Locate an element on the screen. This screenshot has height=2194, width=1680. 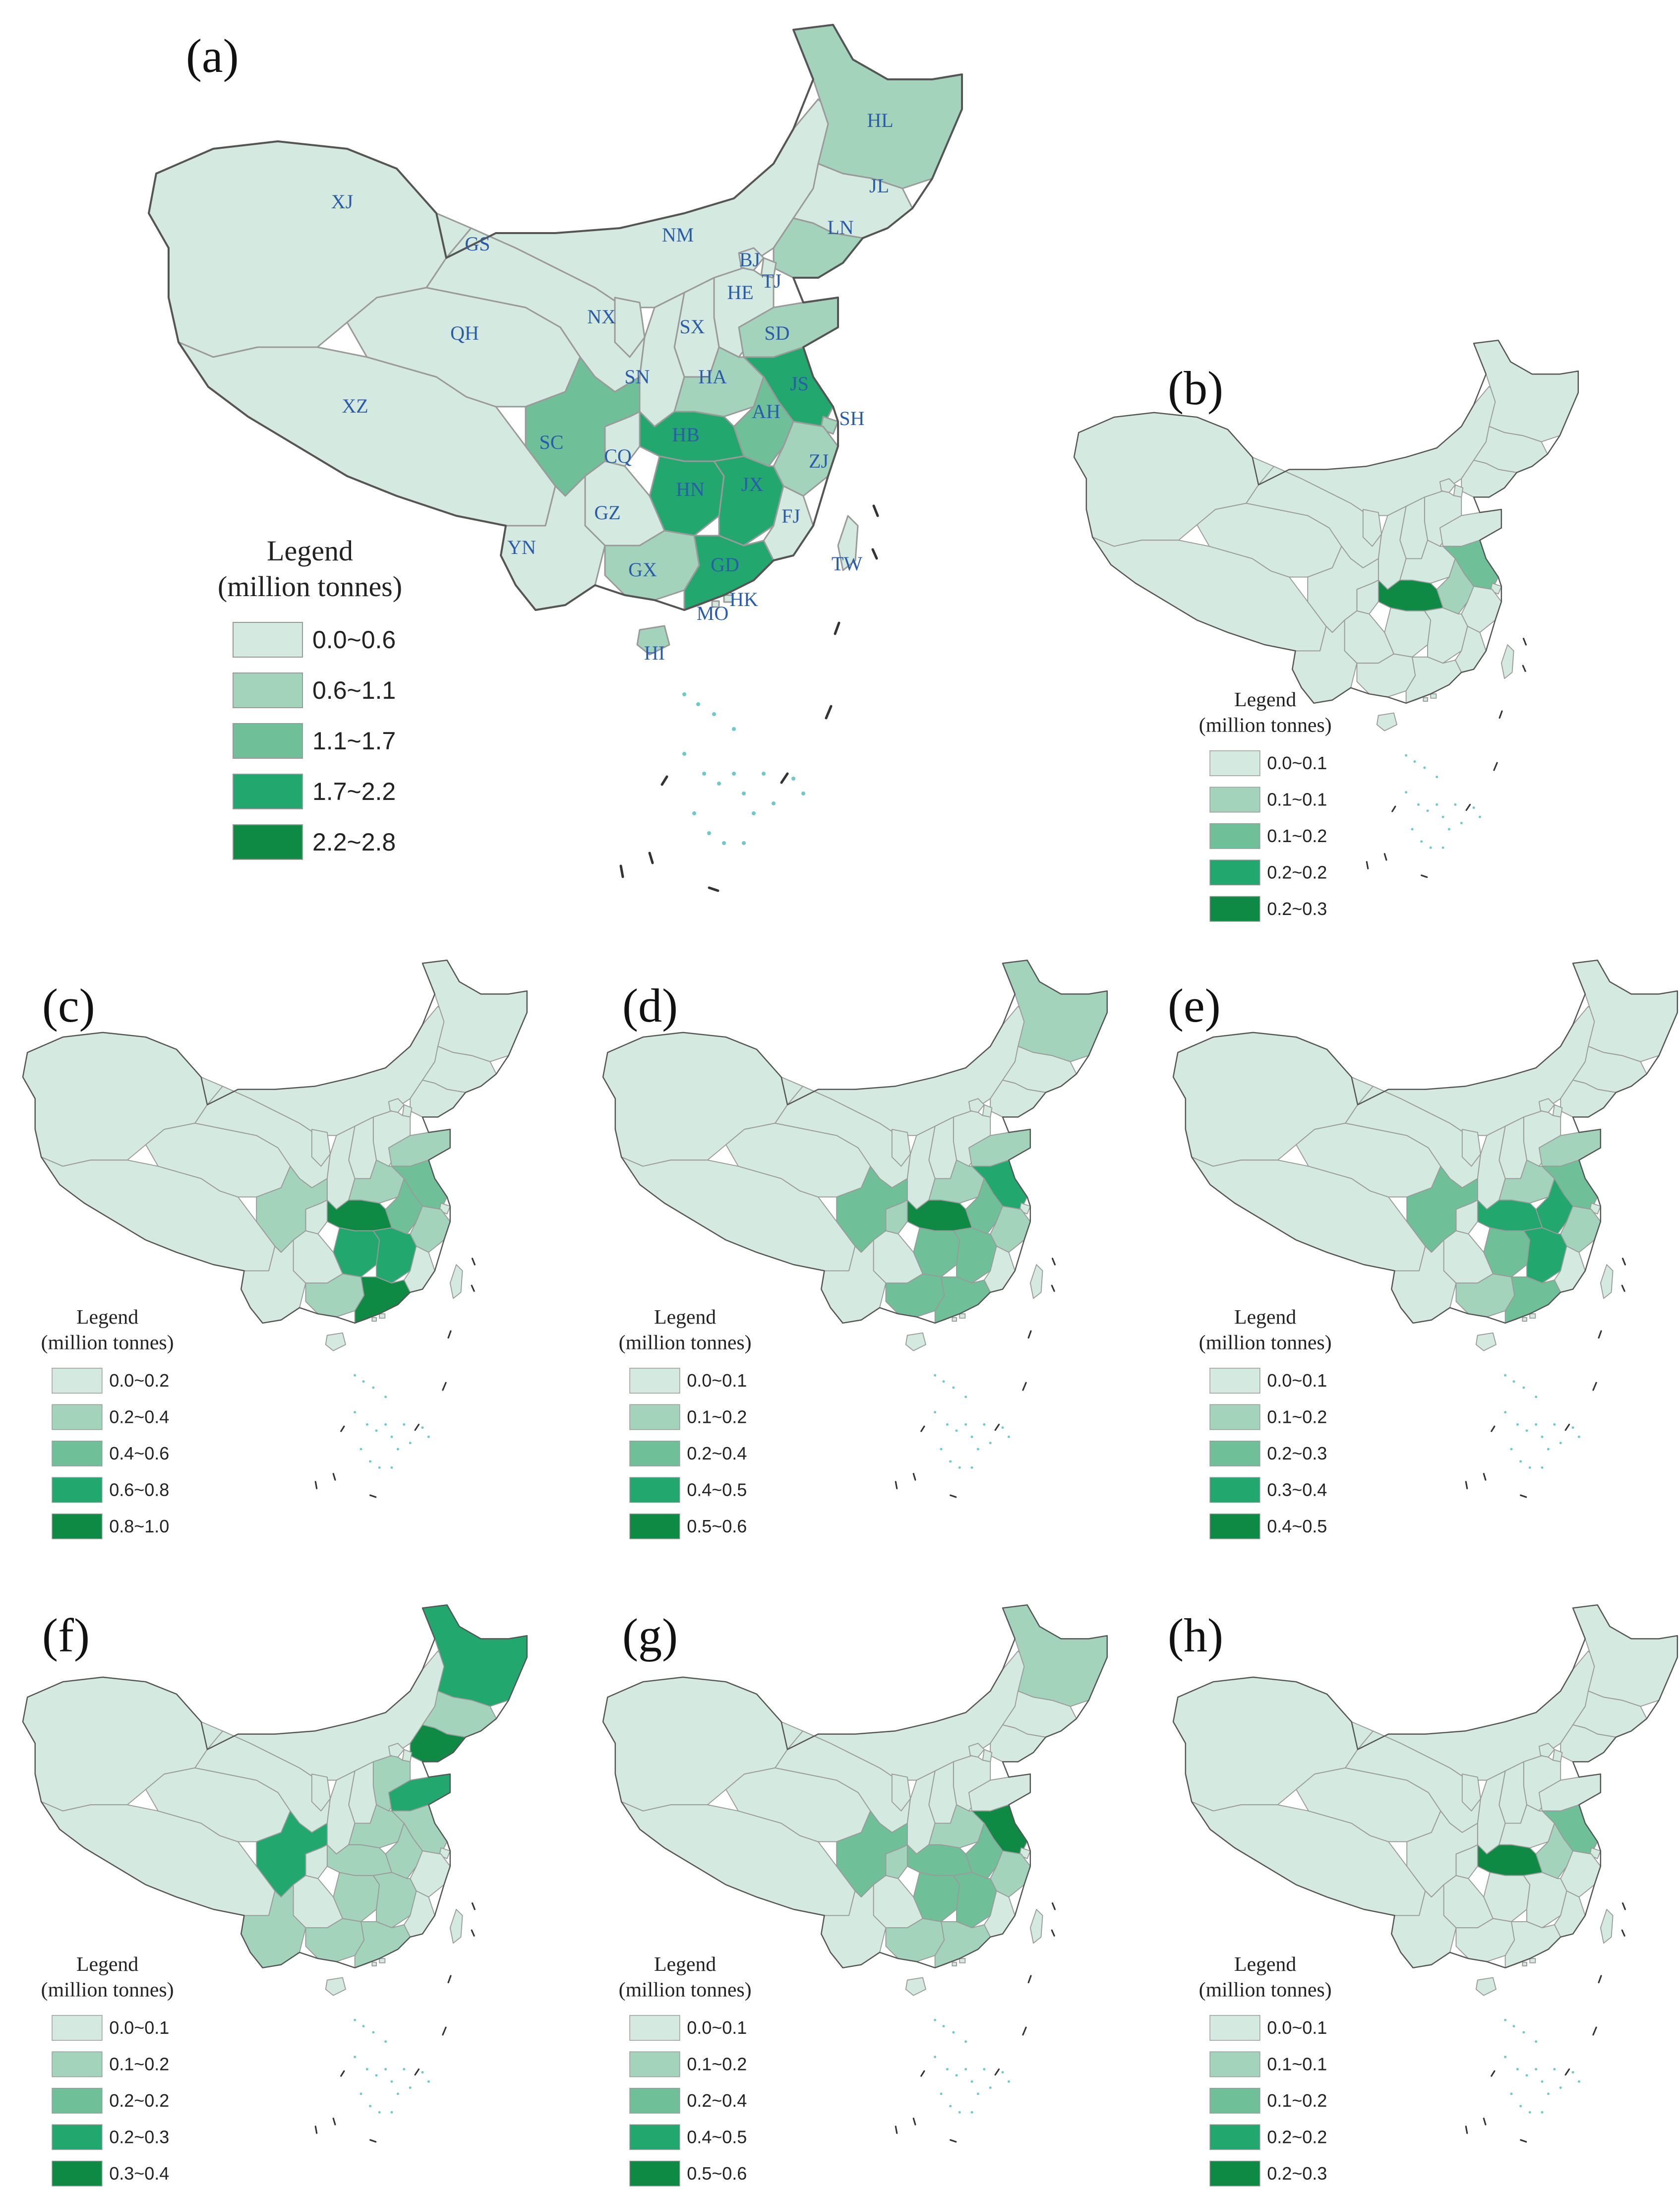
province-nx is located at coordinates (321, 1148).